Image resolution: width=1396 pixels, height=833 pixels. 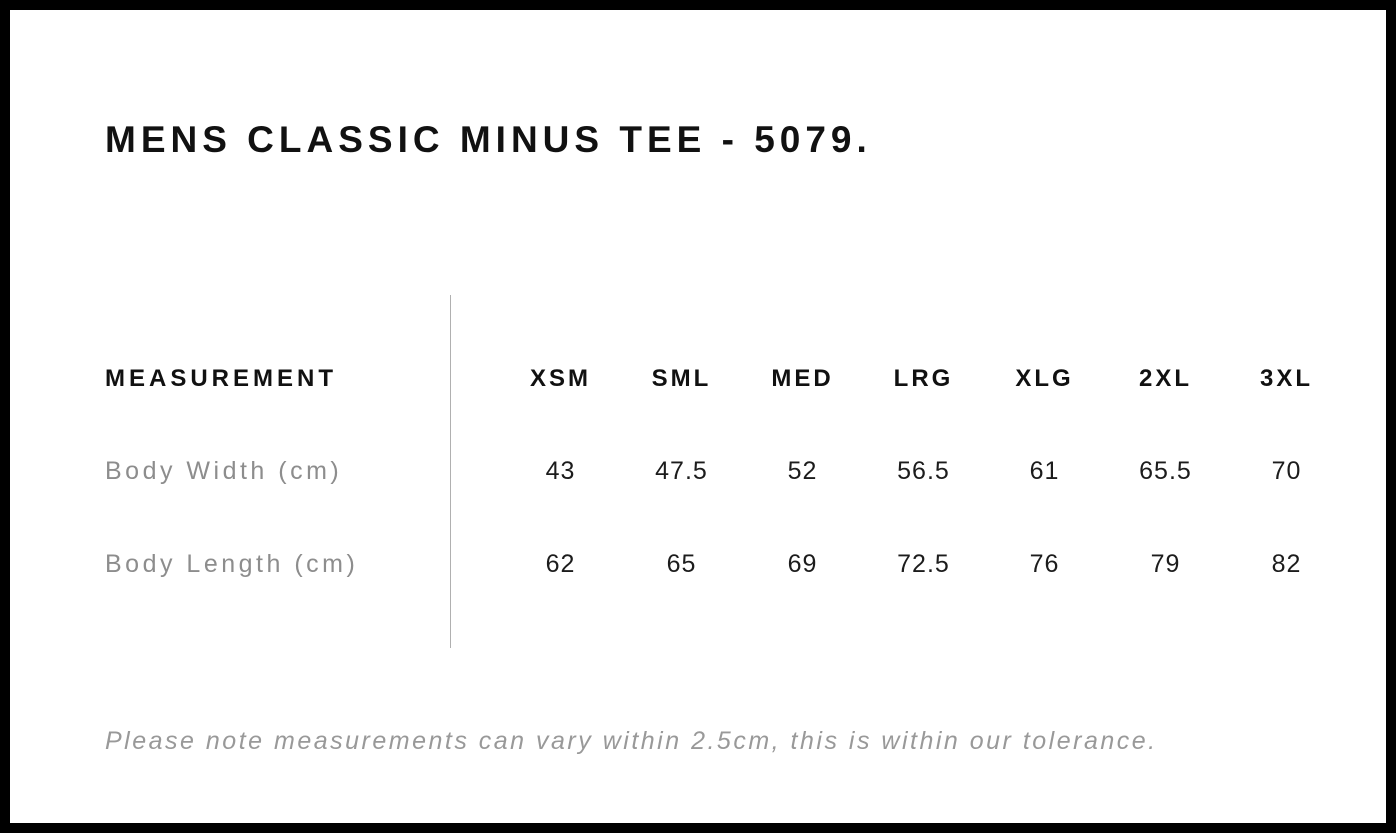 What do you see at coordinates (232, 564) in the screenshot?
I see `row-label-body-length: Body Length (cm)` at bounding box center [232, 564].